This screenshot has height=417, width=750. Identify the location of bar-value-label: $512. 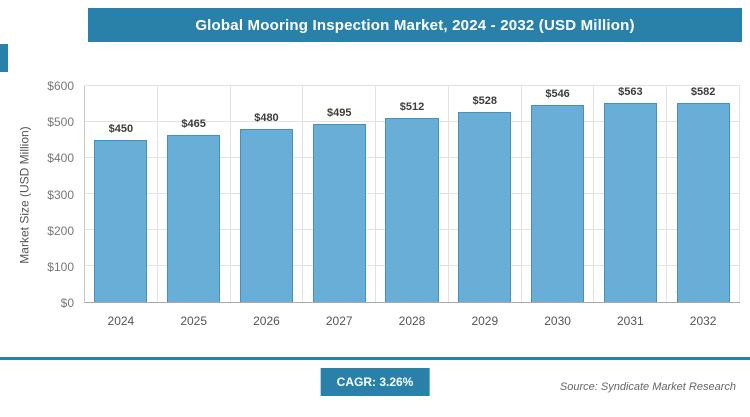
(412, 106).